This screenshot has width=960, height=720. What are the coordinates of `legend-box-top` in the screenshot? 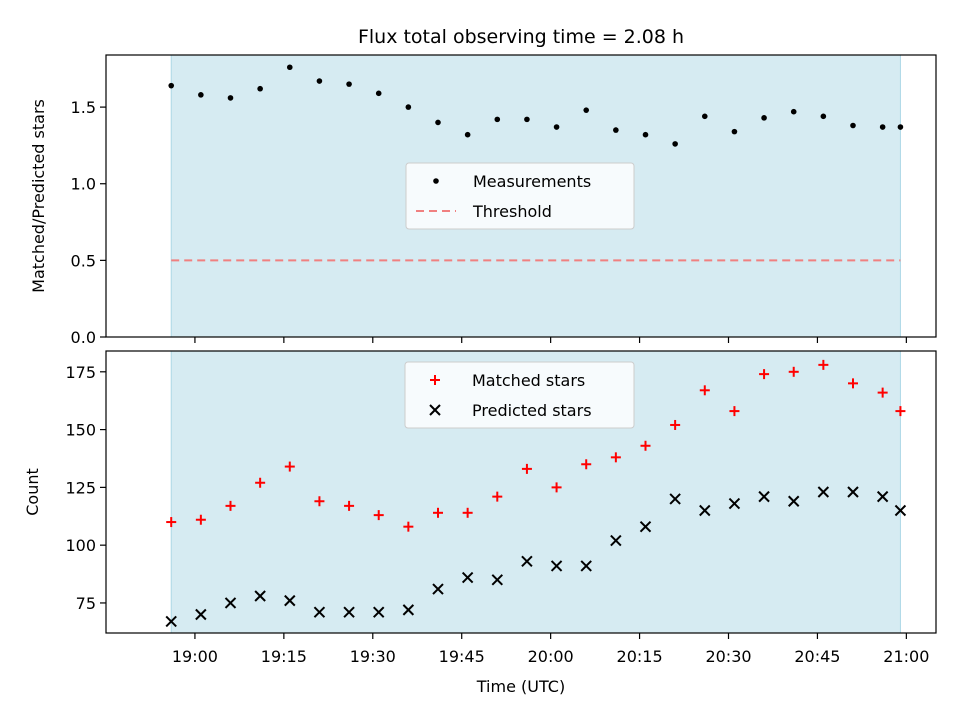 It's located at (520, 196).